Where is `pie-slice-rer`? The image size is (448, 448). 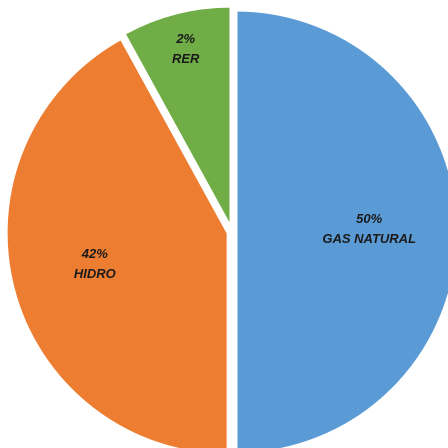 pie-slice-rer is located at coordinates (177, 116).